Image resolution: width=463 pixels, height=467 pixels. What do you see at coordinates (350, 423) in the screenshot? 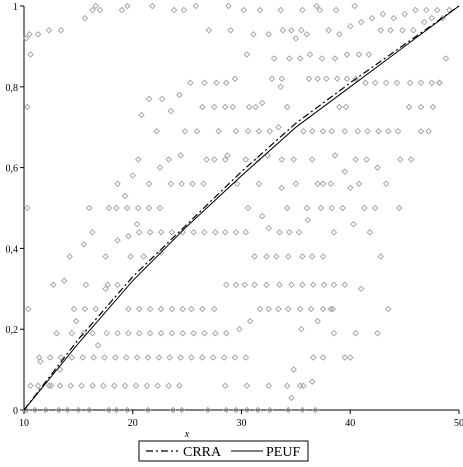
I see `x-tick-label: 40` at bounding box center [350, 423].